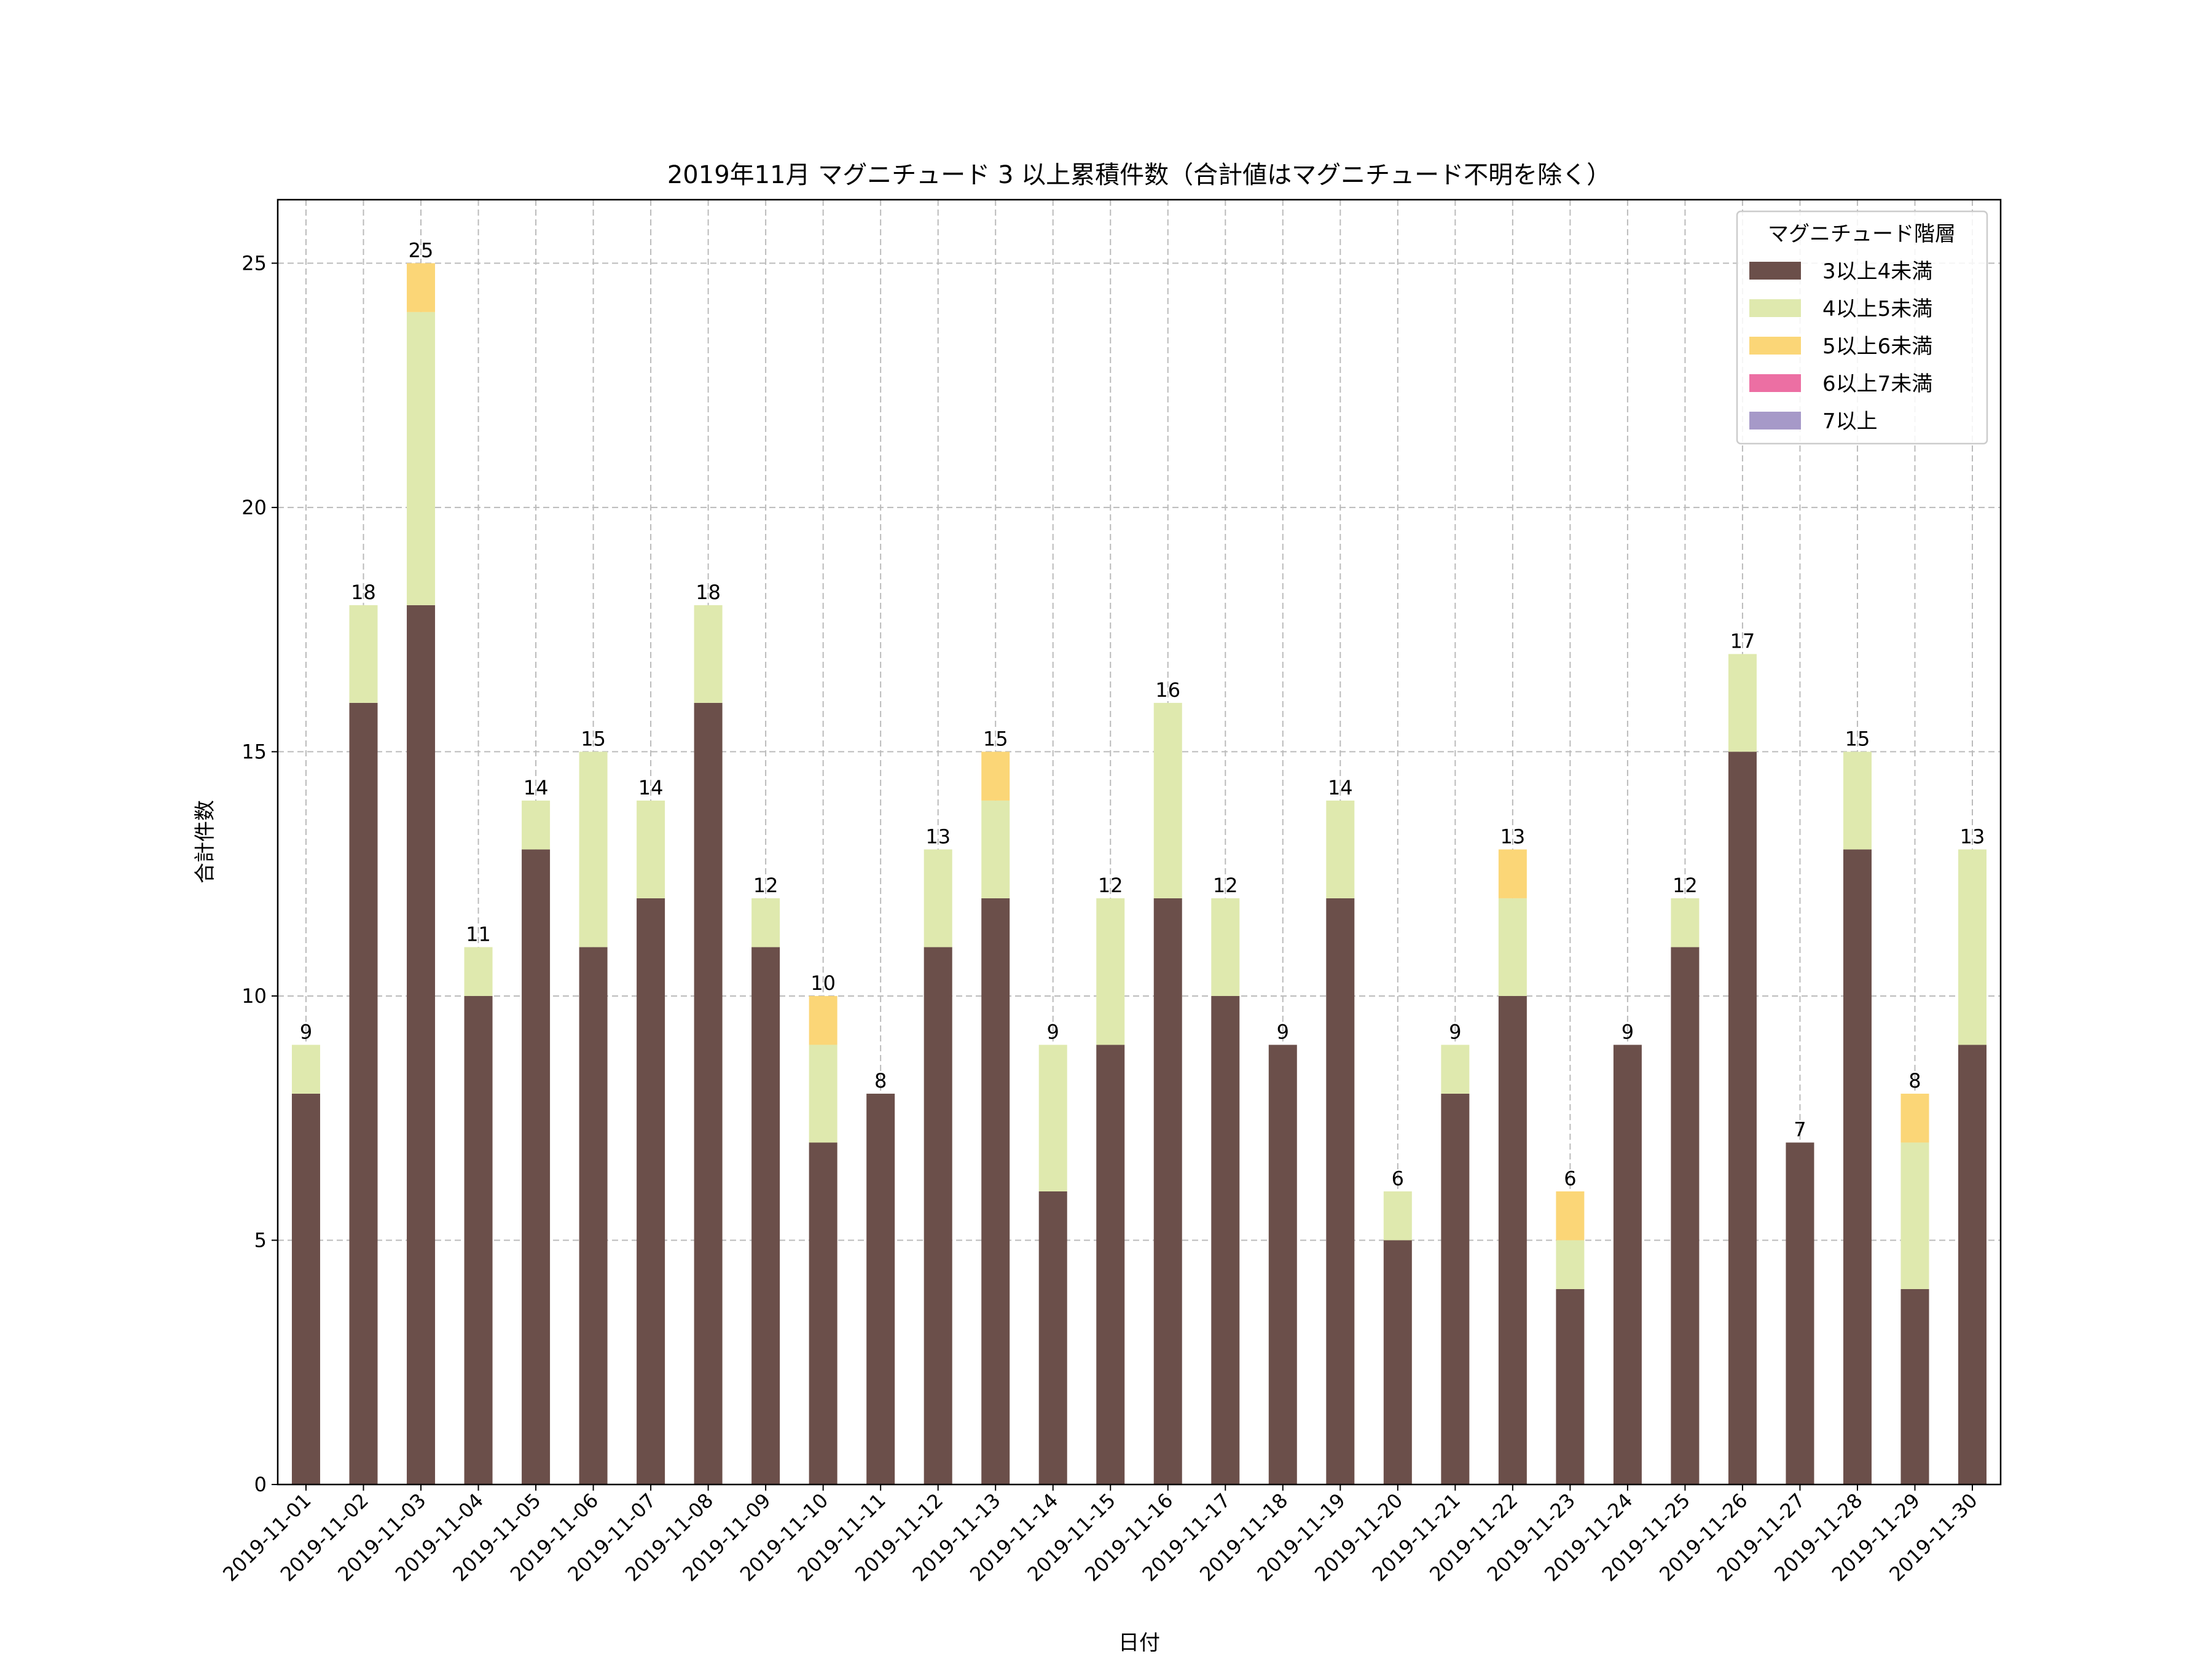 This screenshot has width=2212, height=1659. I want to click on y-axis-label: 合計件数, so click(205, 842).